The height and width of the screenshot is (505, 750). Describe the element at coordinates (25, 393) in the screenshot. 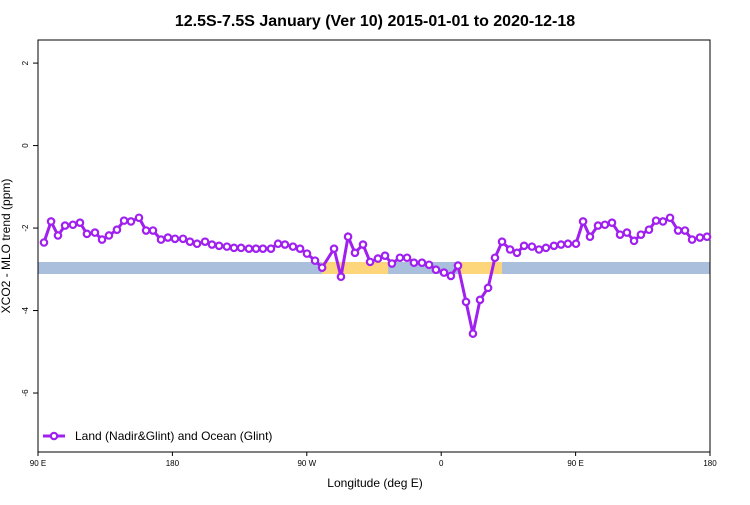

I see `y-tick-label: -6` at that location.